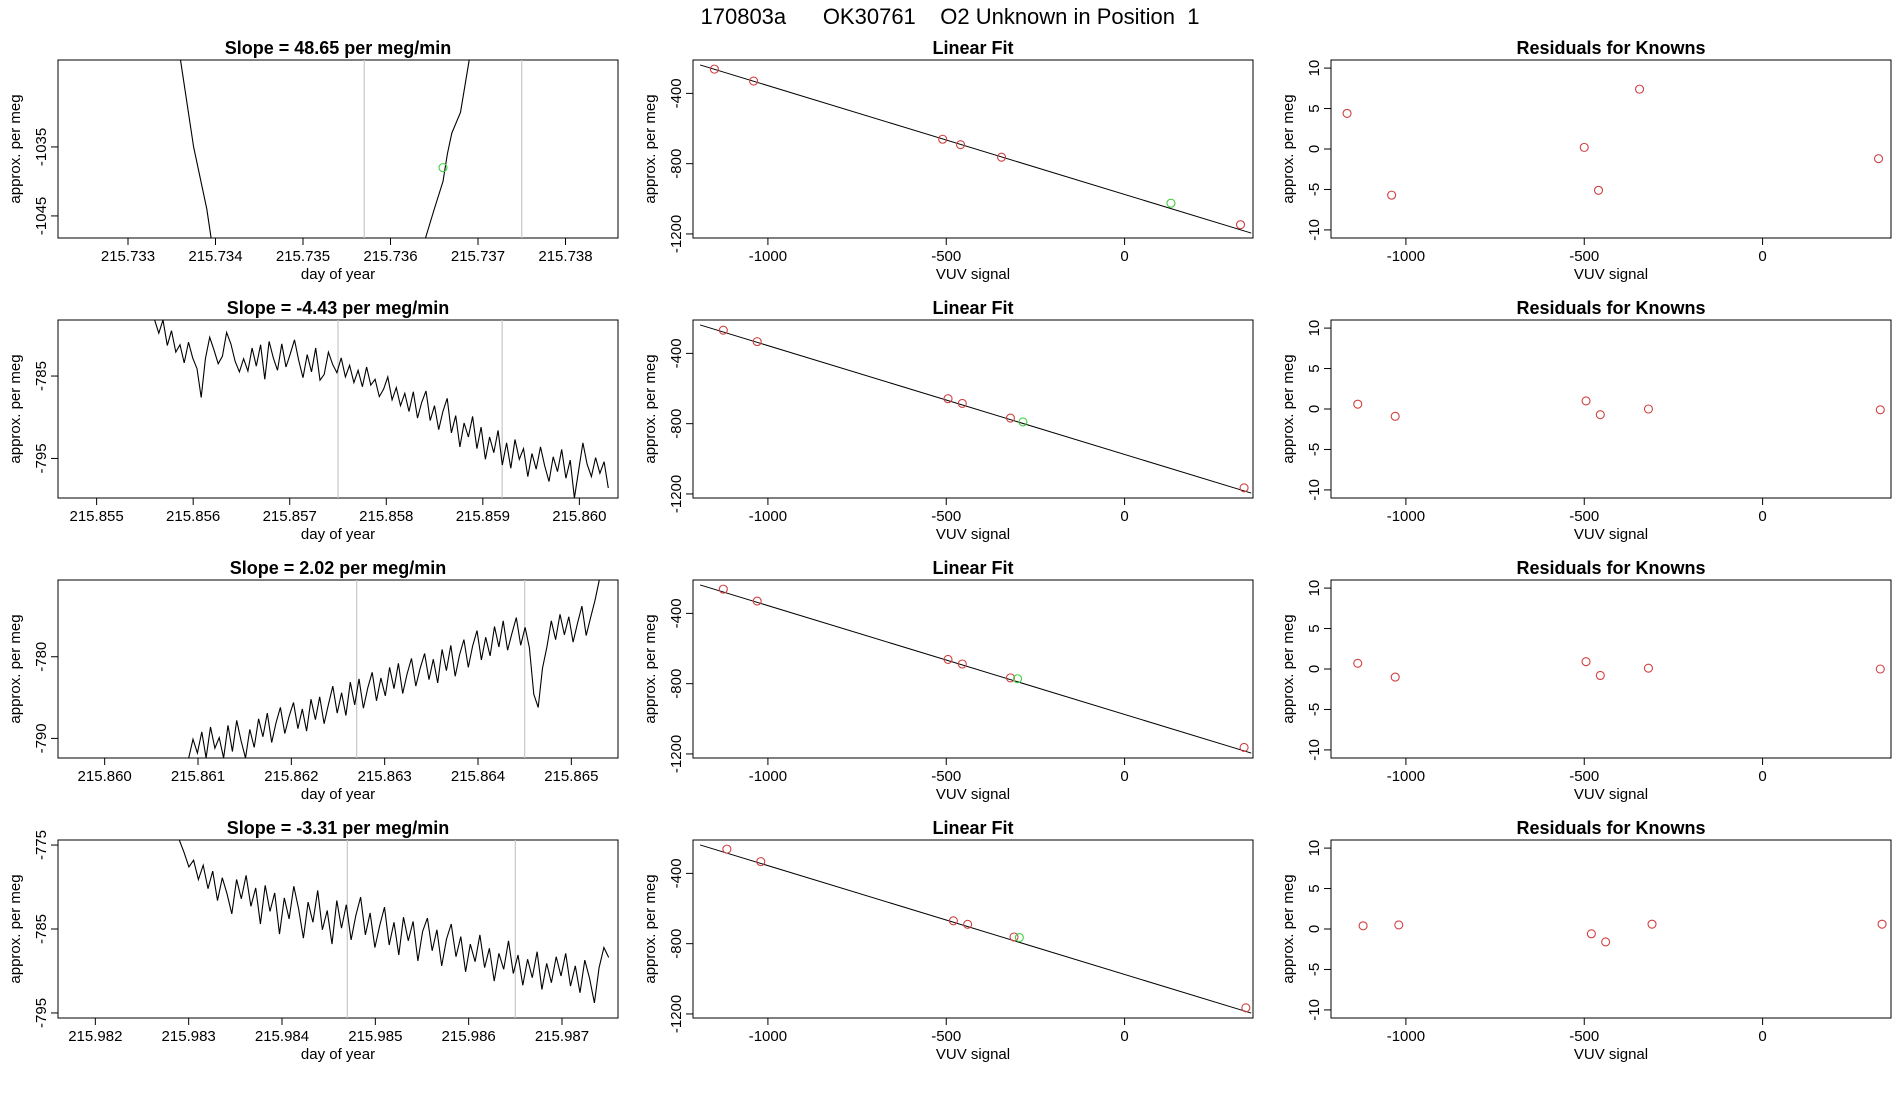 This screenshot has height=1100, width=1900. Describe the element at coordinates (282, 1036) in the screenshot. I see `x-tick-label: 215.984` at that location.